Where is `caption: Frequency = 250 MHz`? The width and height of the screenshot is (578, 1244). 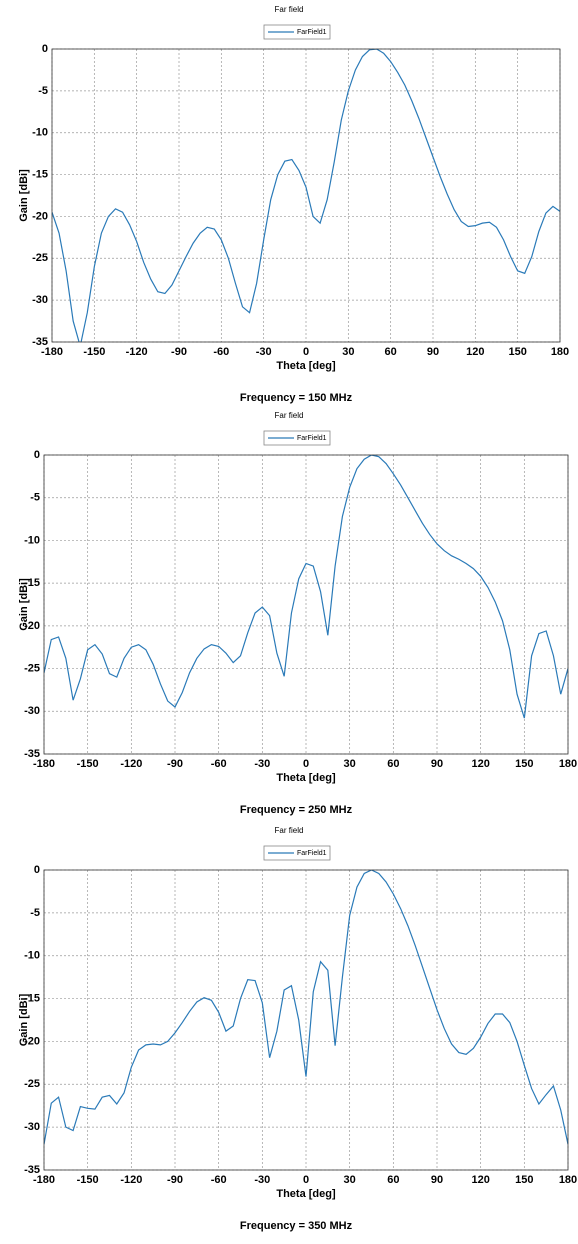
caption: Frequency = 250 MHz is located at coordinates (296, 810).